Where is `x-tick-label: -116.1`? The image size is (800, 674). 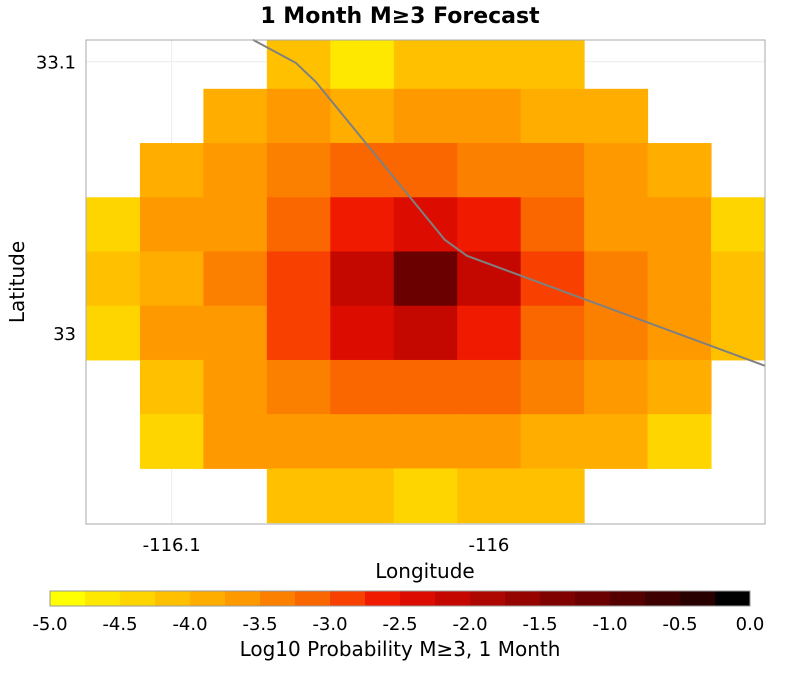 x-tick-label: -116.1 is located at coordinates (172, 545).